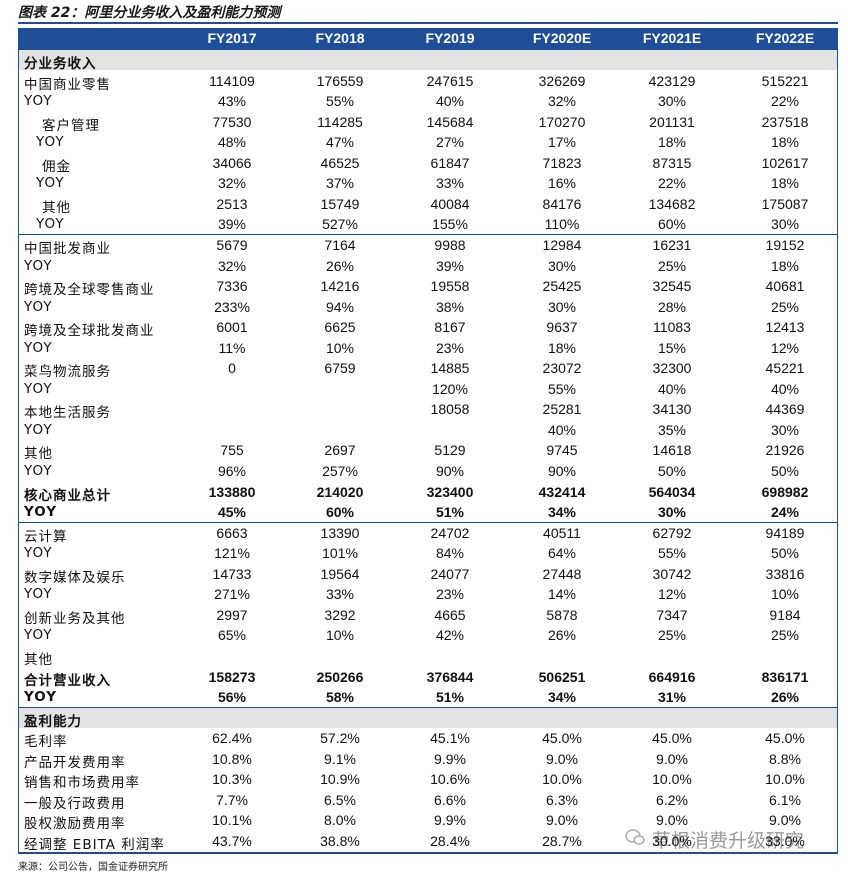 Image resolution: width=848 pixels, height=874 pixels. Describe the element at coordinates (450, 799) in the screenshot. I see `cell: 6.6%` at that location.